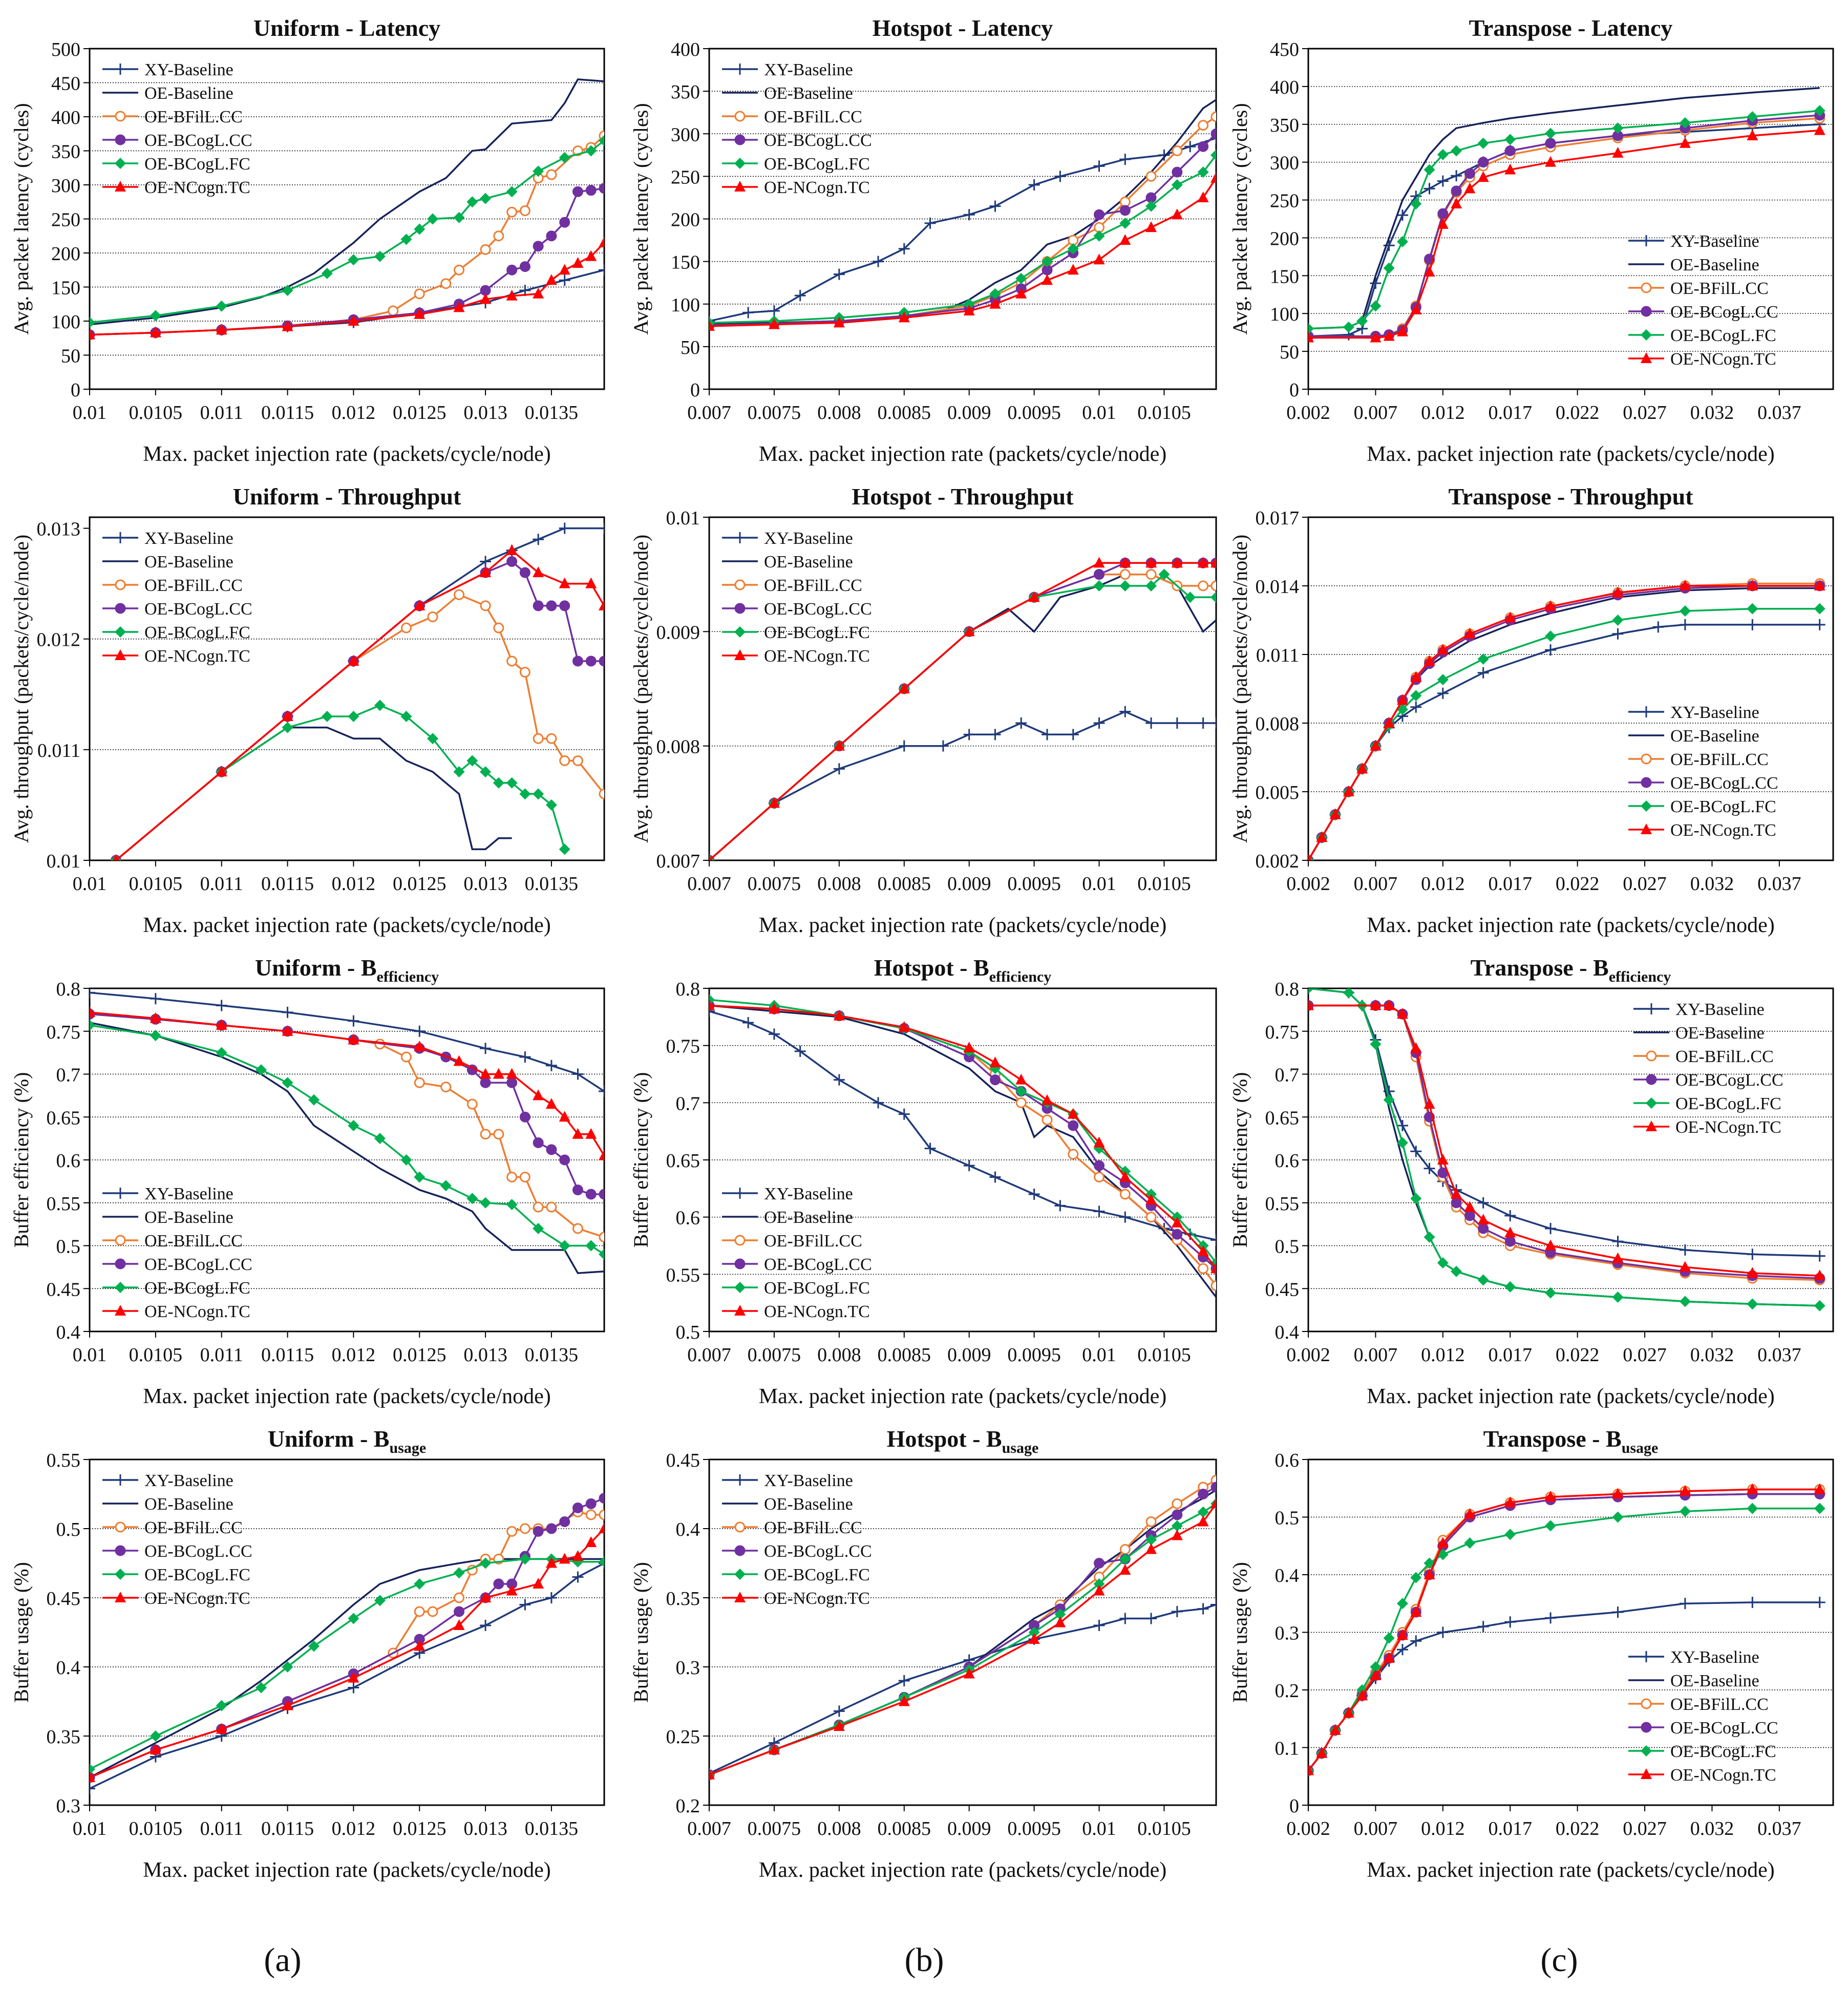  I want to click on x-tick-label: 0.008, so click(839, 884).